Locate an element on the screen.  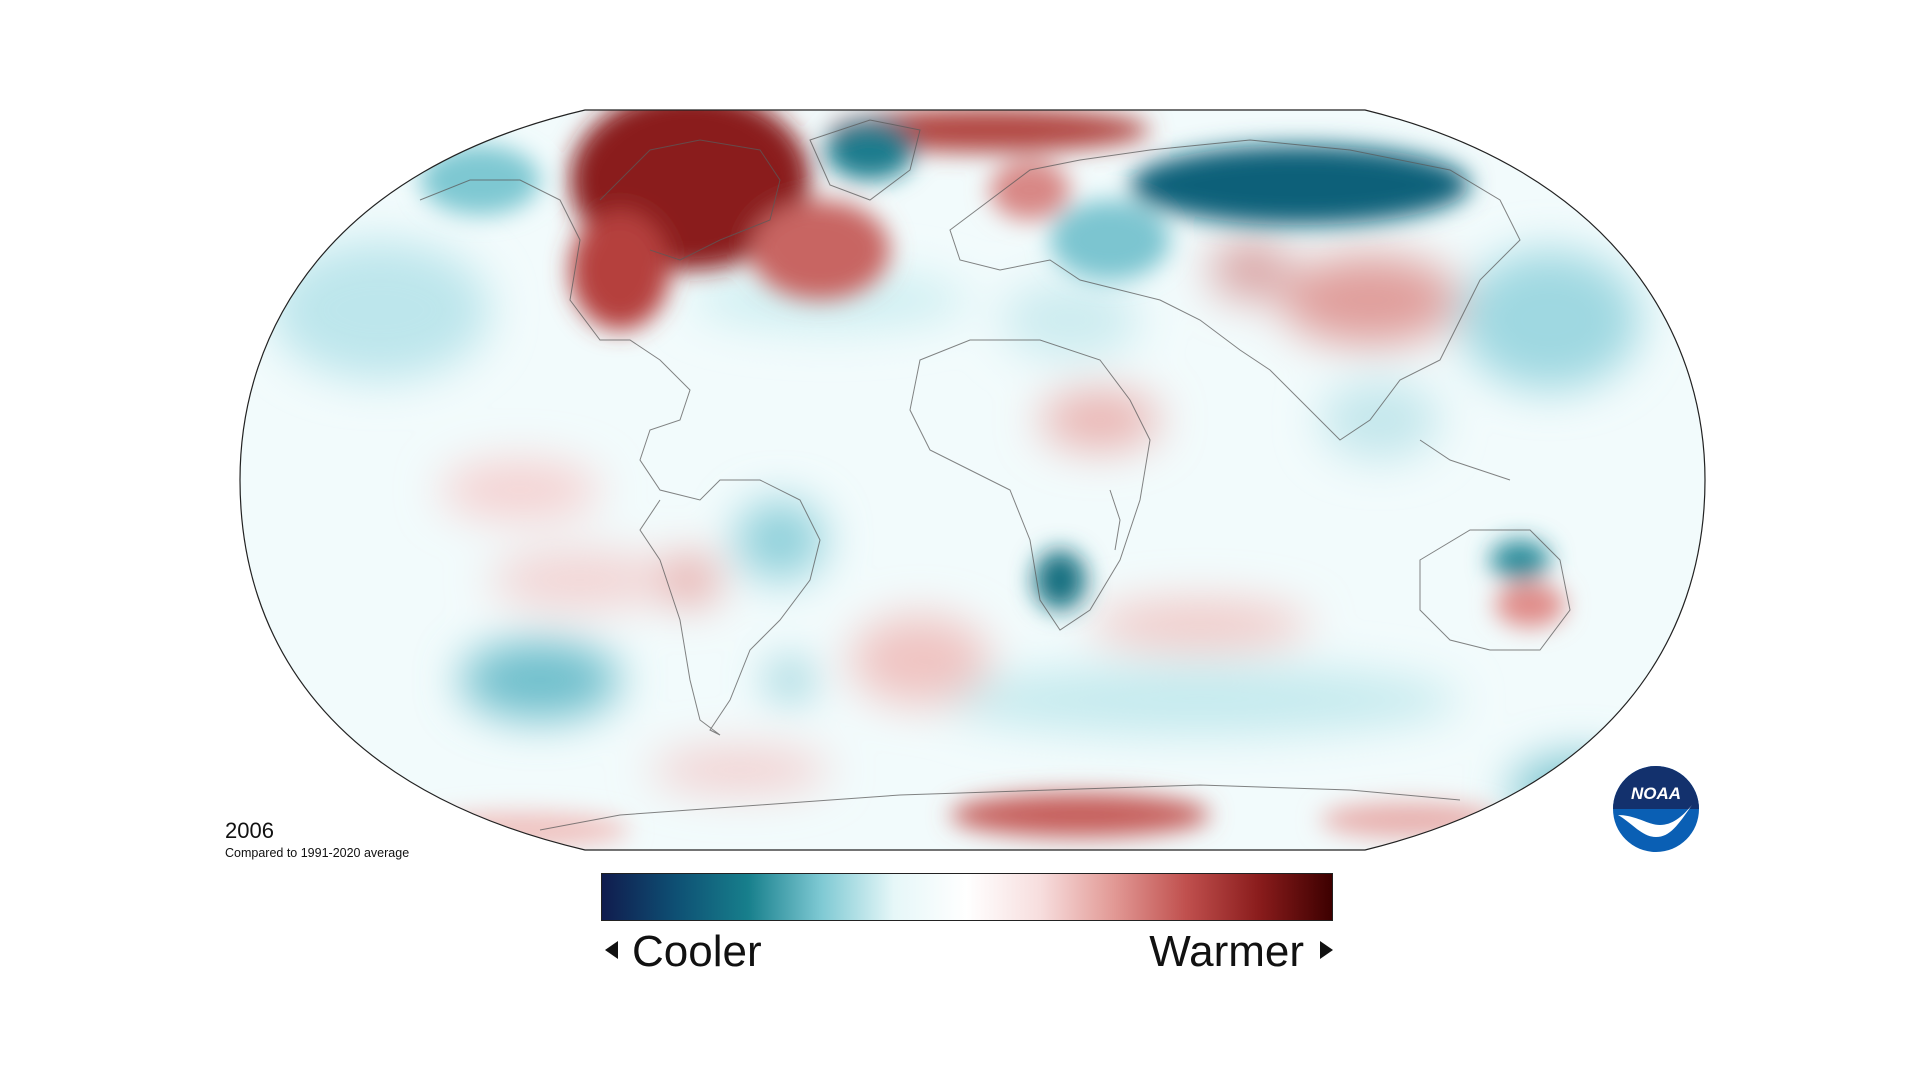
noaa-logo: NOAA is located at coordinates (1656, 809).